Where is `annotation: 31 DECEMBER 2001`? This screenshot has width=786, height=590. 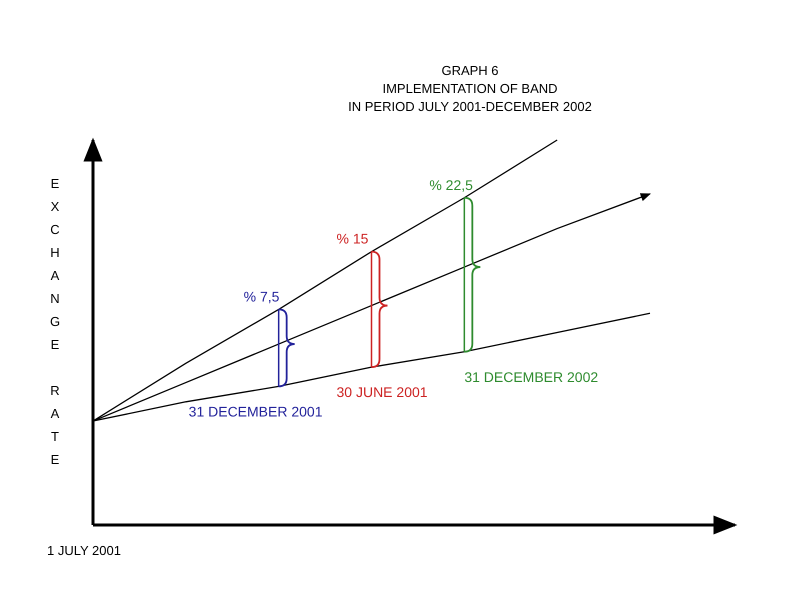
annotation: 31 DECEMBER 2001 is located at coordinates (255, 411).